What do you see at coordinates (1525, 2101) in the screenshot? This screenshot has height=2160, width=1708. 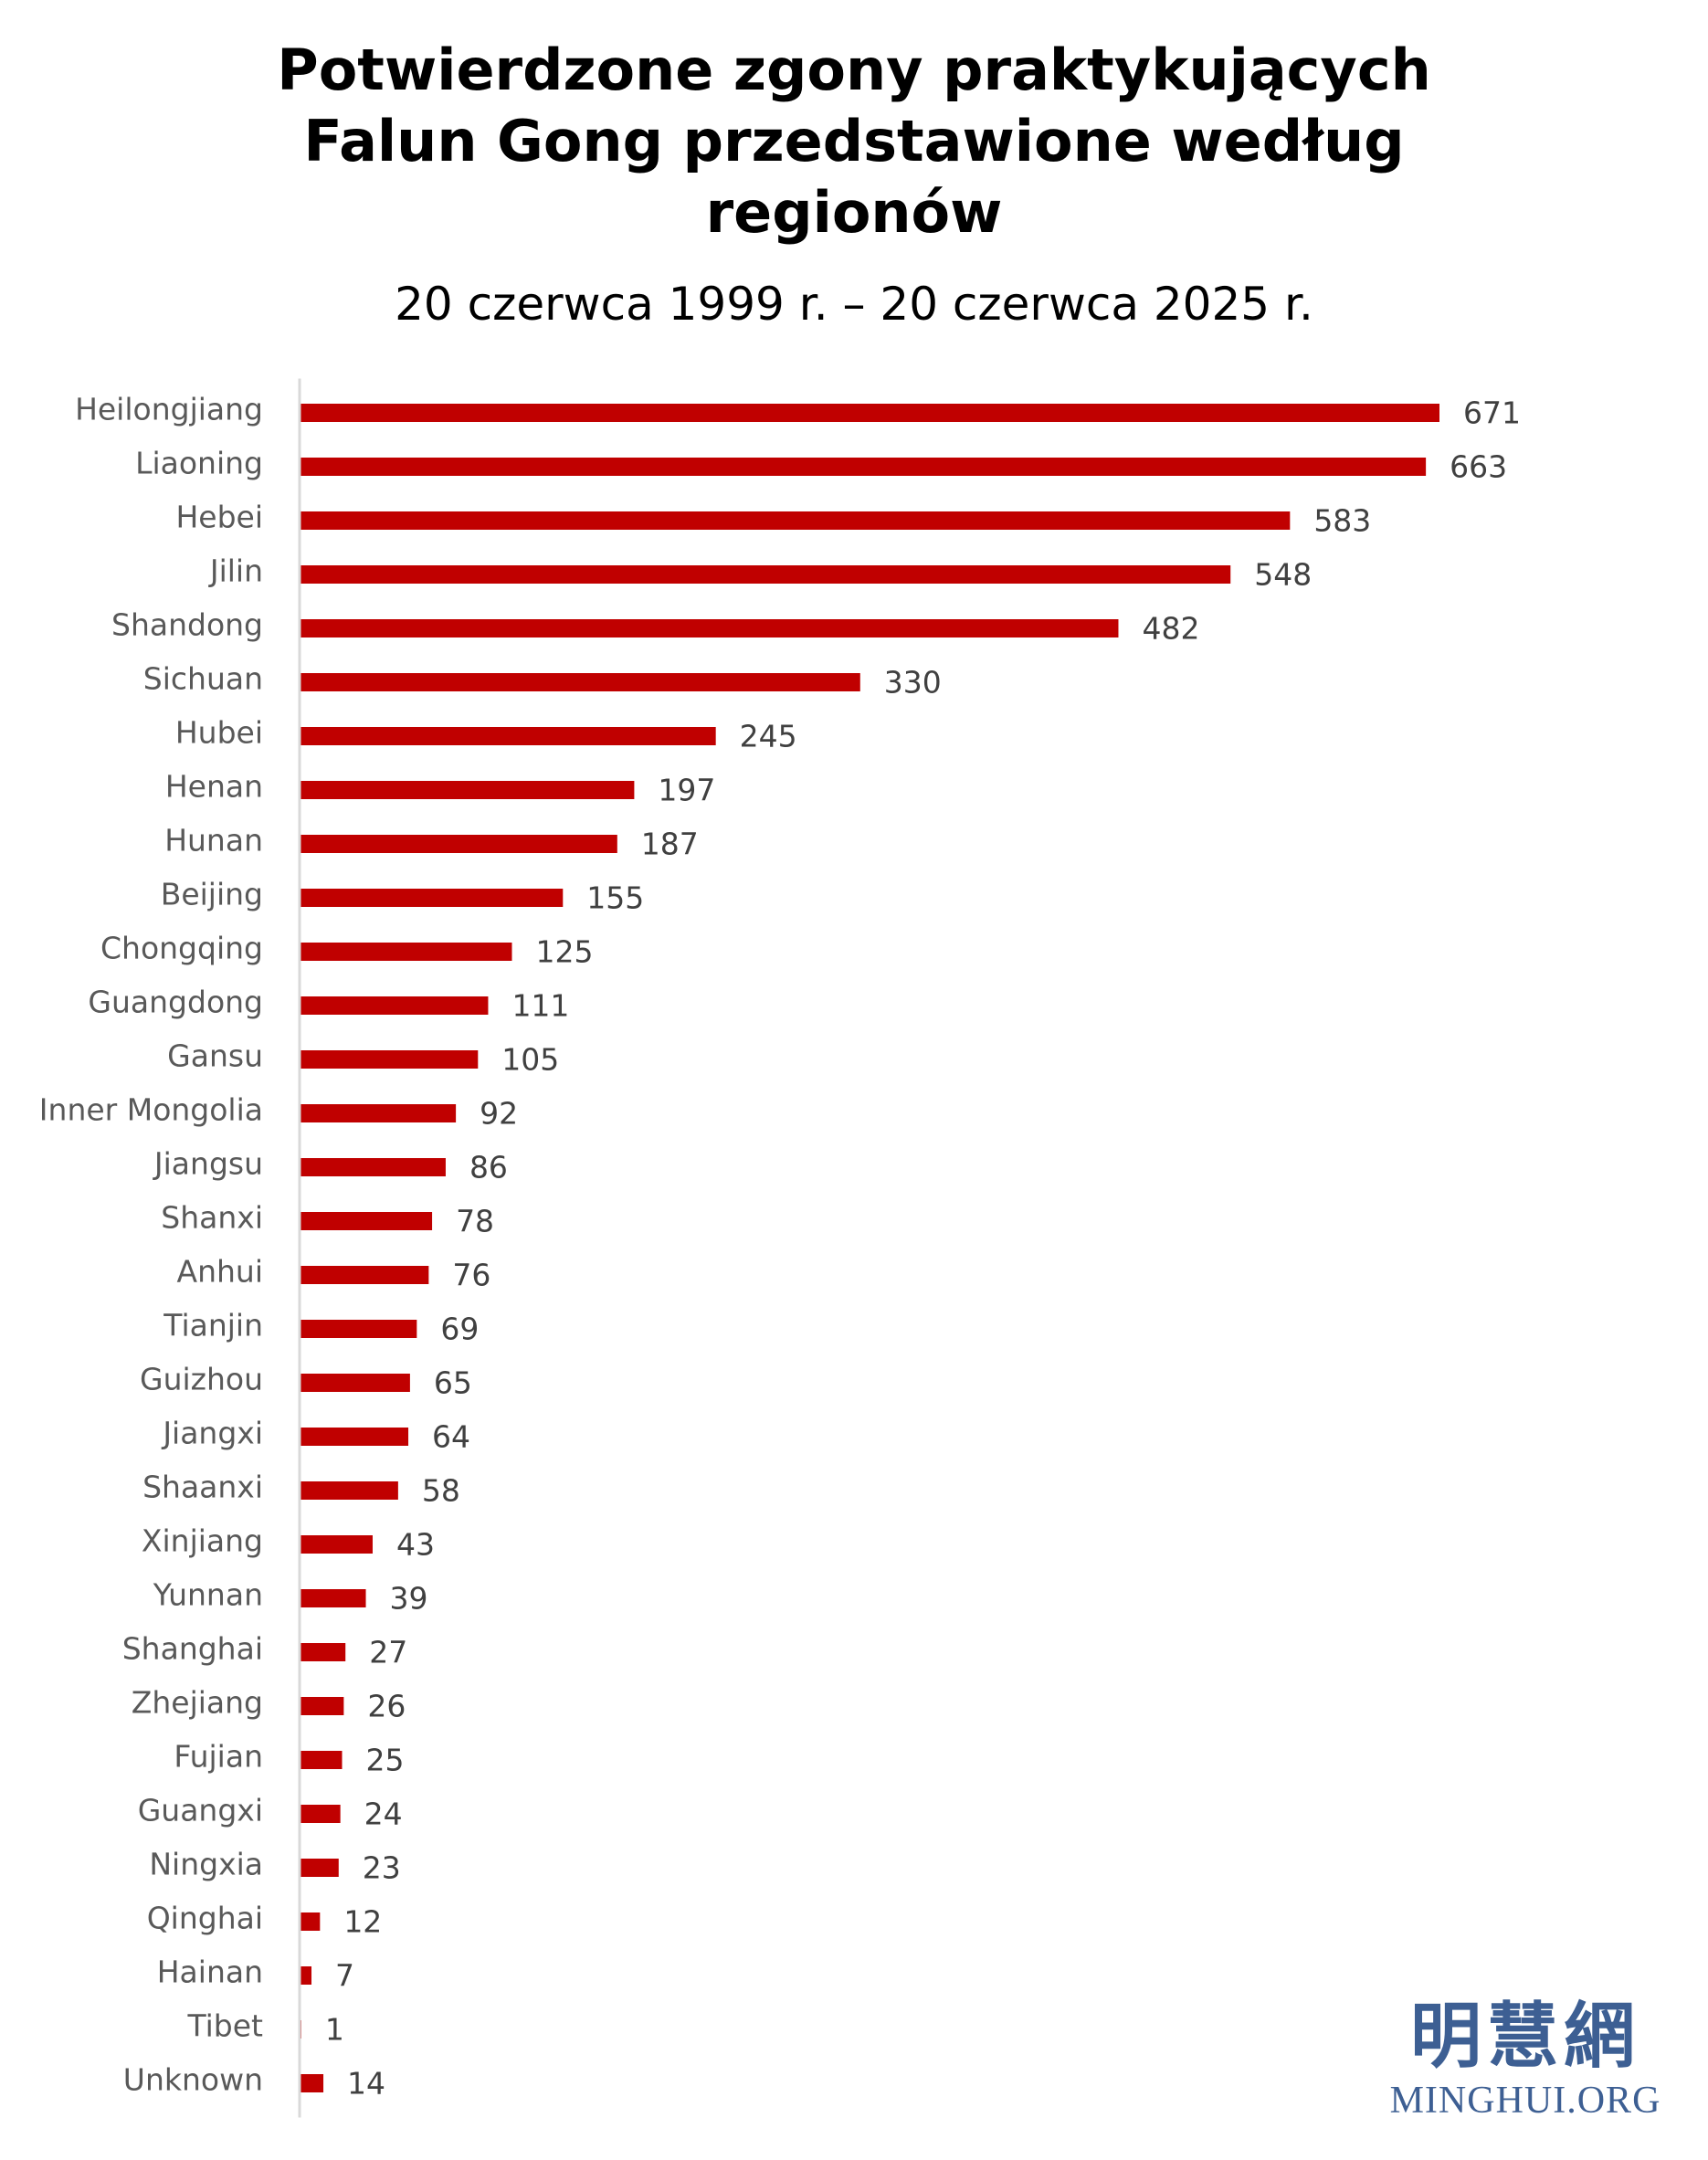 I see `logo-site-text: MINGHUI.ORG` at bounding box center [1525, 2101].